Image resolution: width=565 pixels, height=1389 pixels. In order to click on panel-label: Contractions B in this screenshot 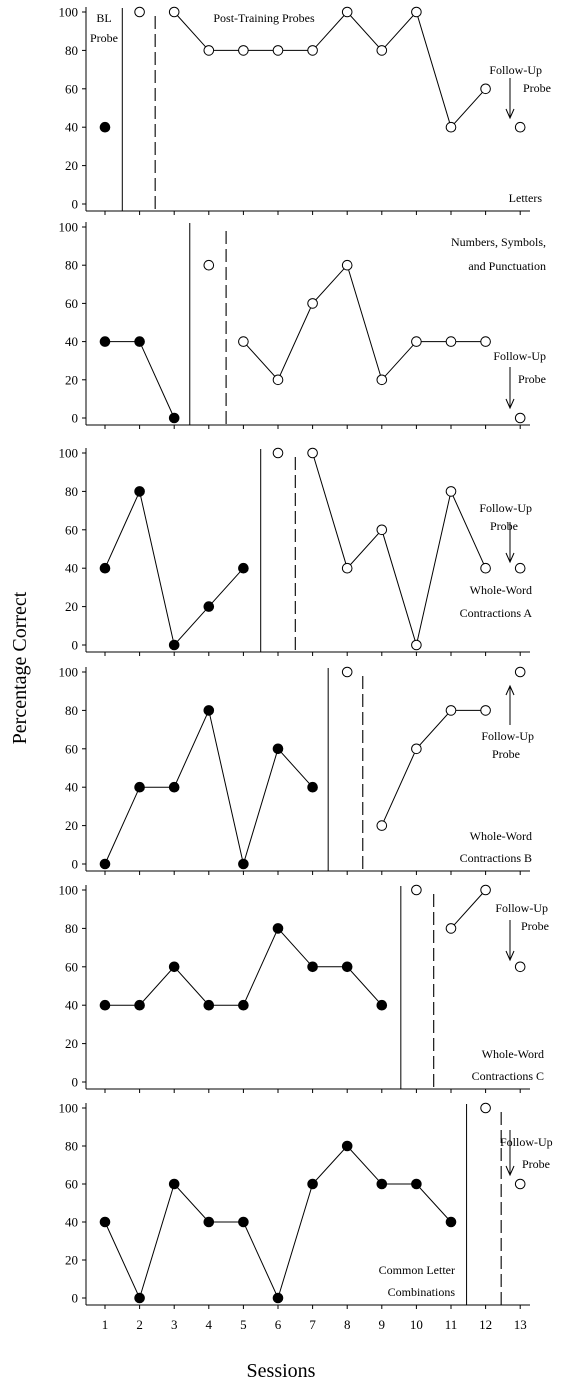, I will do `click(496, 858)`.